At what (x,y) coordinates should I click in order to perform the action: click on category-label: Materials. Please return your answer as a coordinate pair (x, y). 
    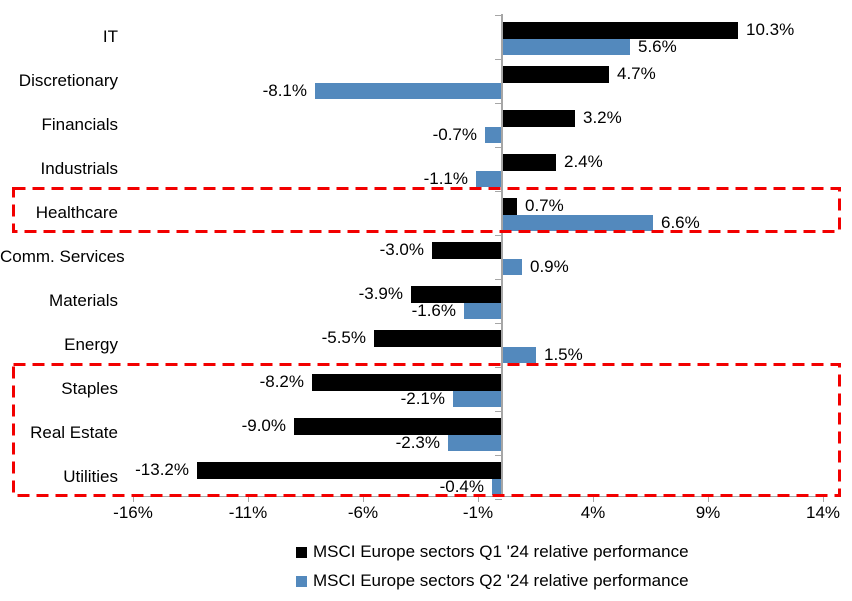
    Looking at the image, I should click on (83, 300).